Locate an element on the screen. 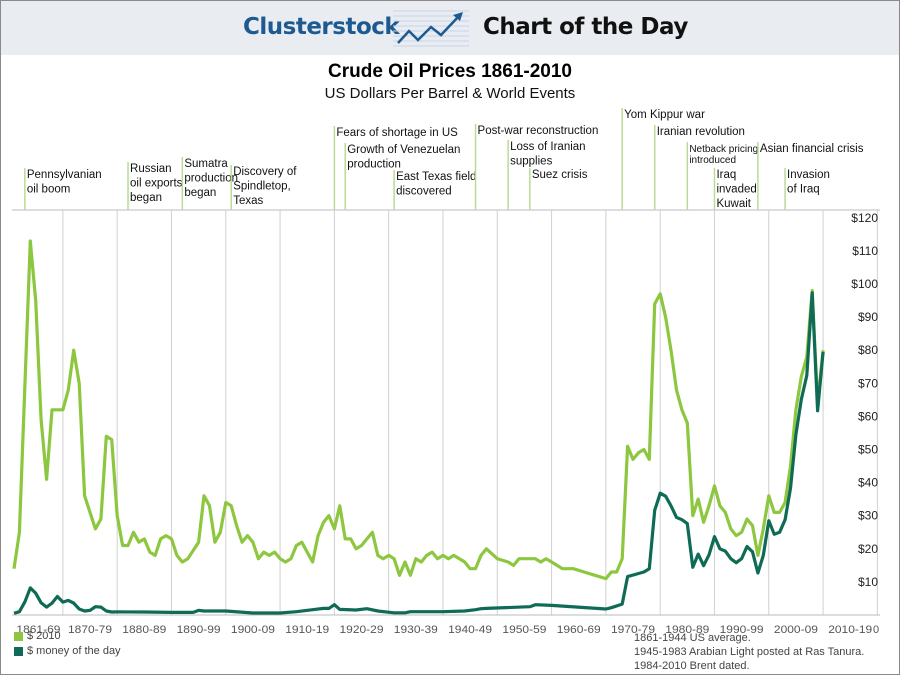  y-tick-label: $90 is located at coordinates (868, 317).